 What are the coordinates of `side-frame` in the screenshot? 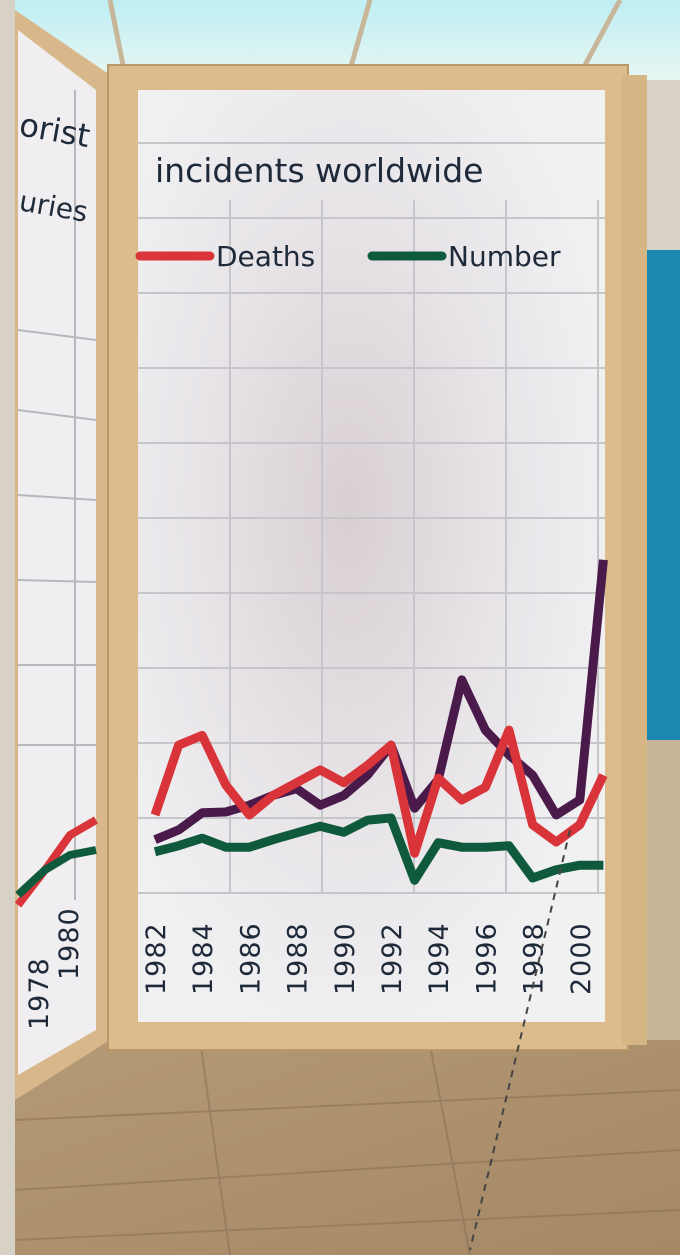 It's located at (634, 560).